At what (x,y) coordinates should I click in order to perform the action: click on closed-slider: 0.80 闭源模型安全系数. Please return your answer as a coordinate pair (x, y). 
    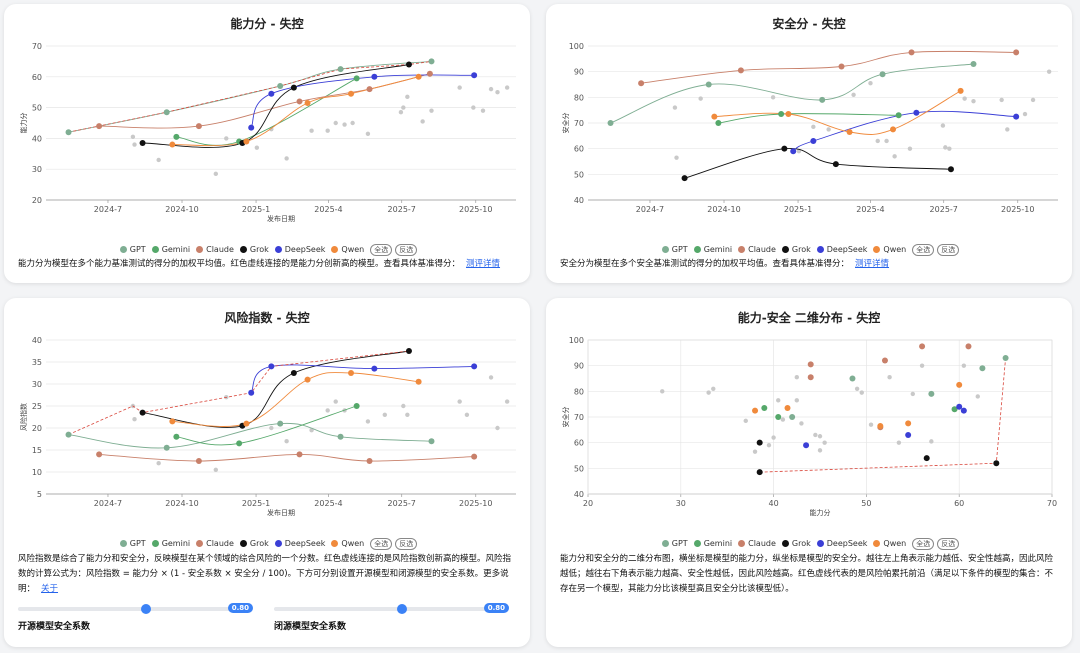
    Looking at the image, I should click on (391, 618).